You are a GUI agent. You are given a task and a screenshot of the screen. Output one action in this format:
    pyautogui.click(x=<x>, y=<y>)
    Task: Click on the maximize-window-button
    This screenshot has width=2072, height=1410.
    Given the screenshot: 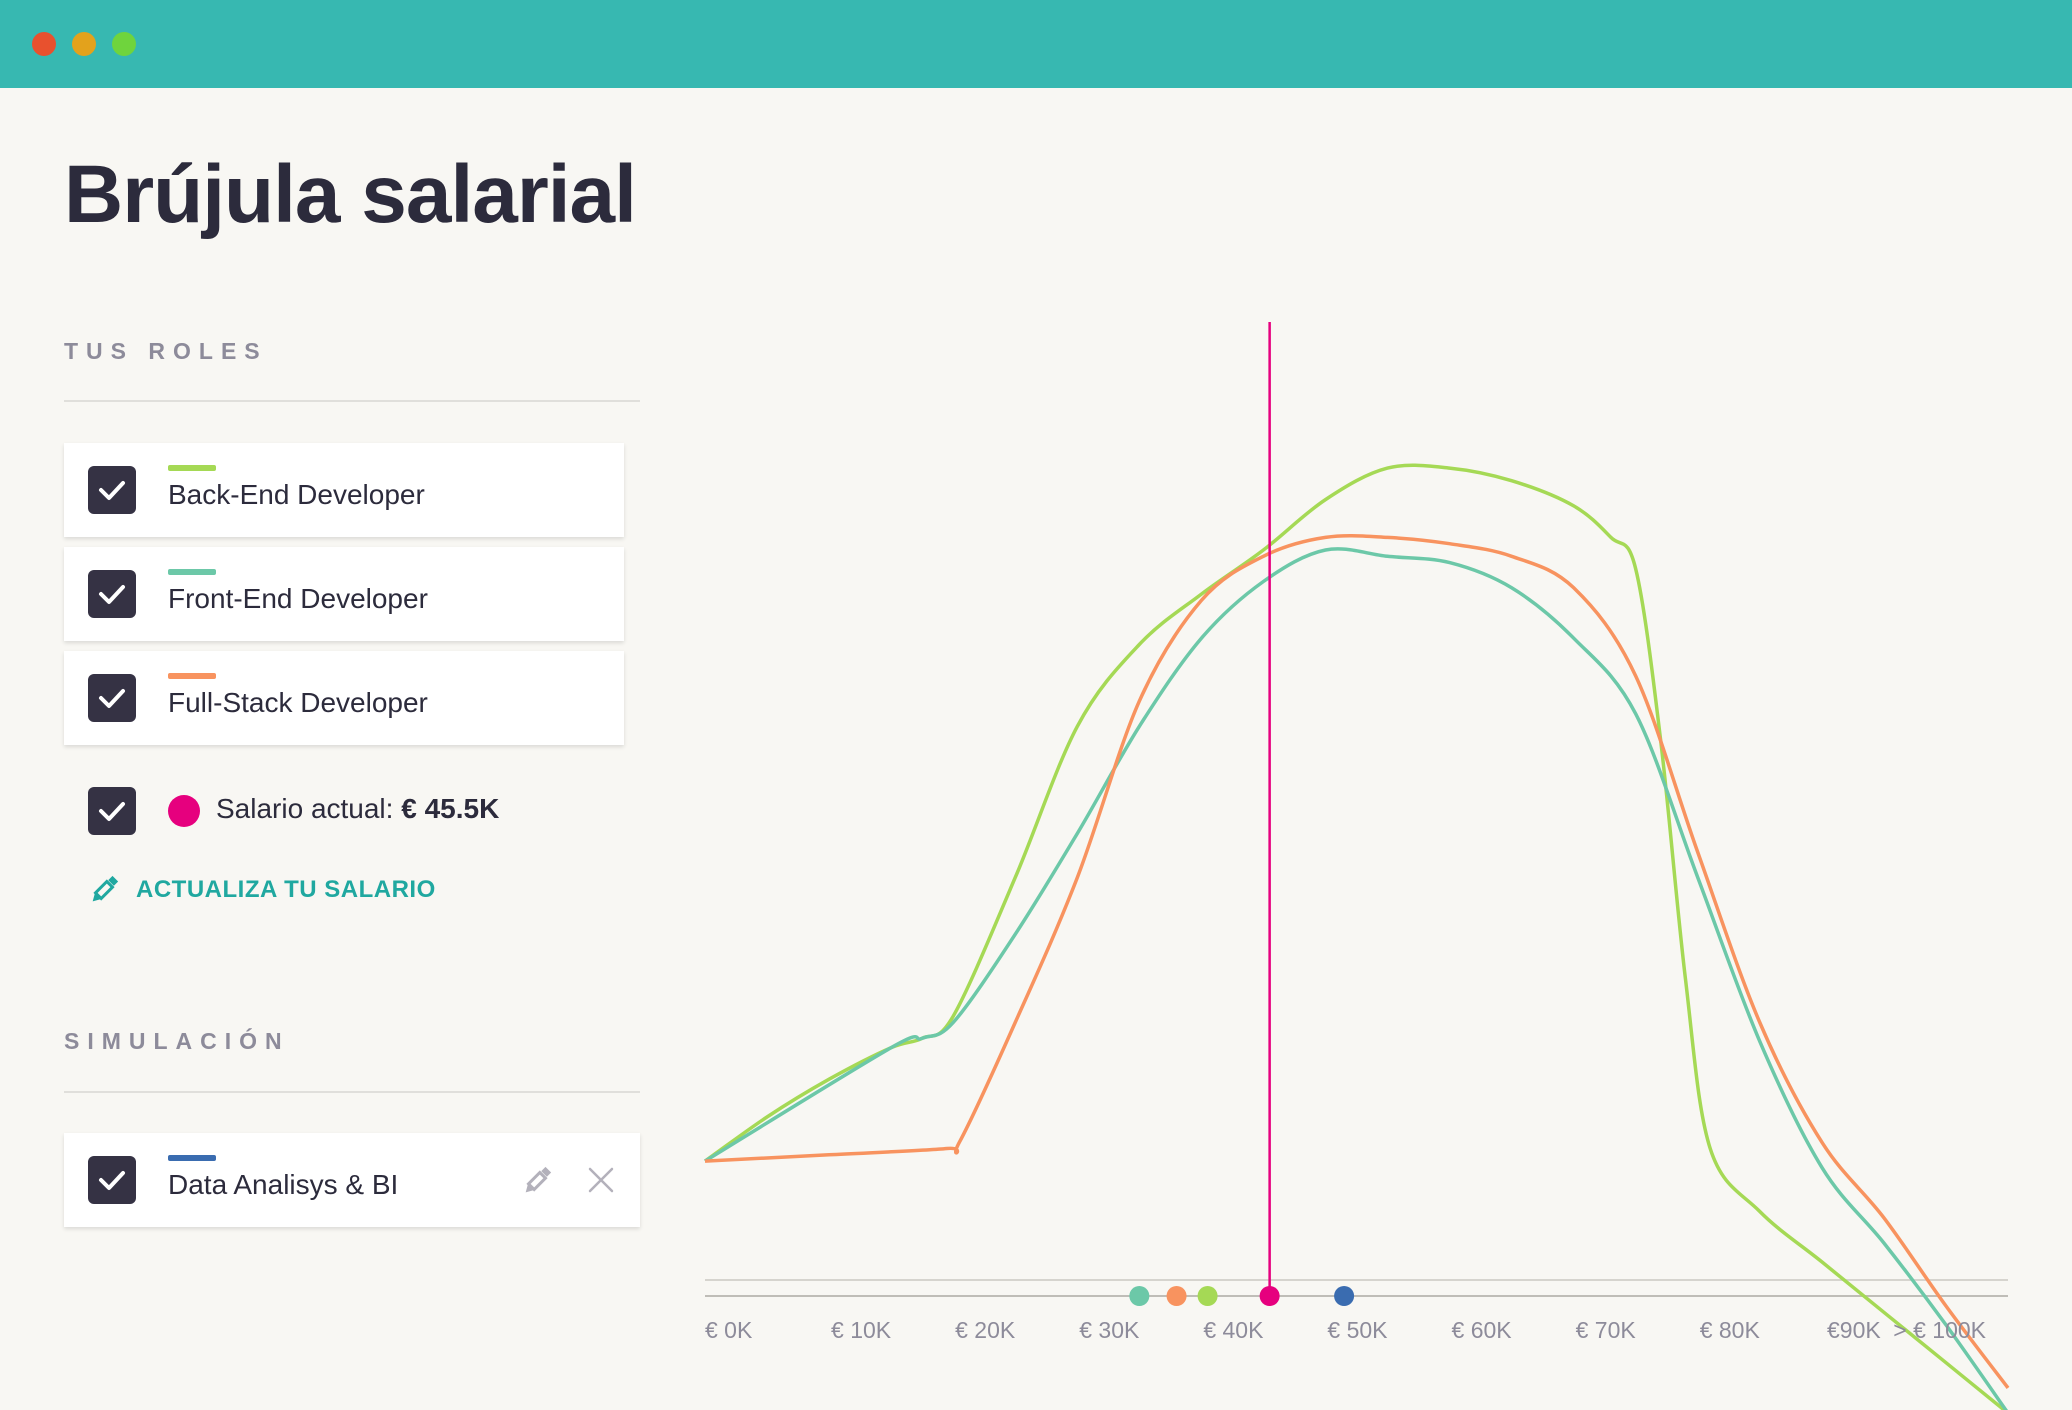 What is the action you would take?
    pyautogui.click(x=124, y=44)
    